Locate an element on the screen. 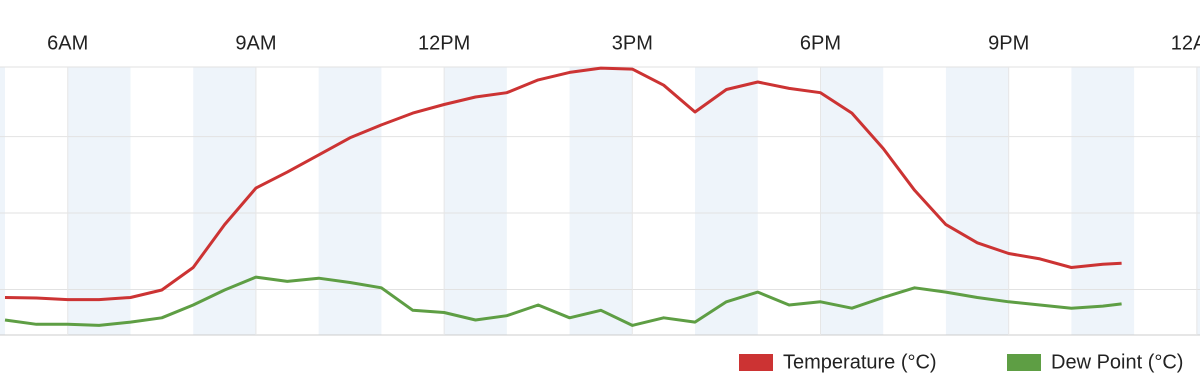 The height and width of the screenshot is (379, 1200). x-tick-label: 9PM is located at coordinates (1008, 43).